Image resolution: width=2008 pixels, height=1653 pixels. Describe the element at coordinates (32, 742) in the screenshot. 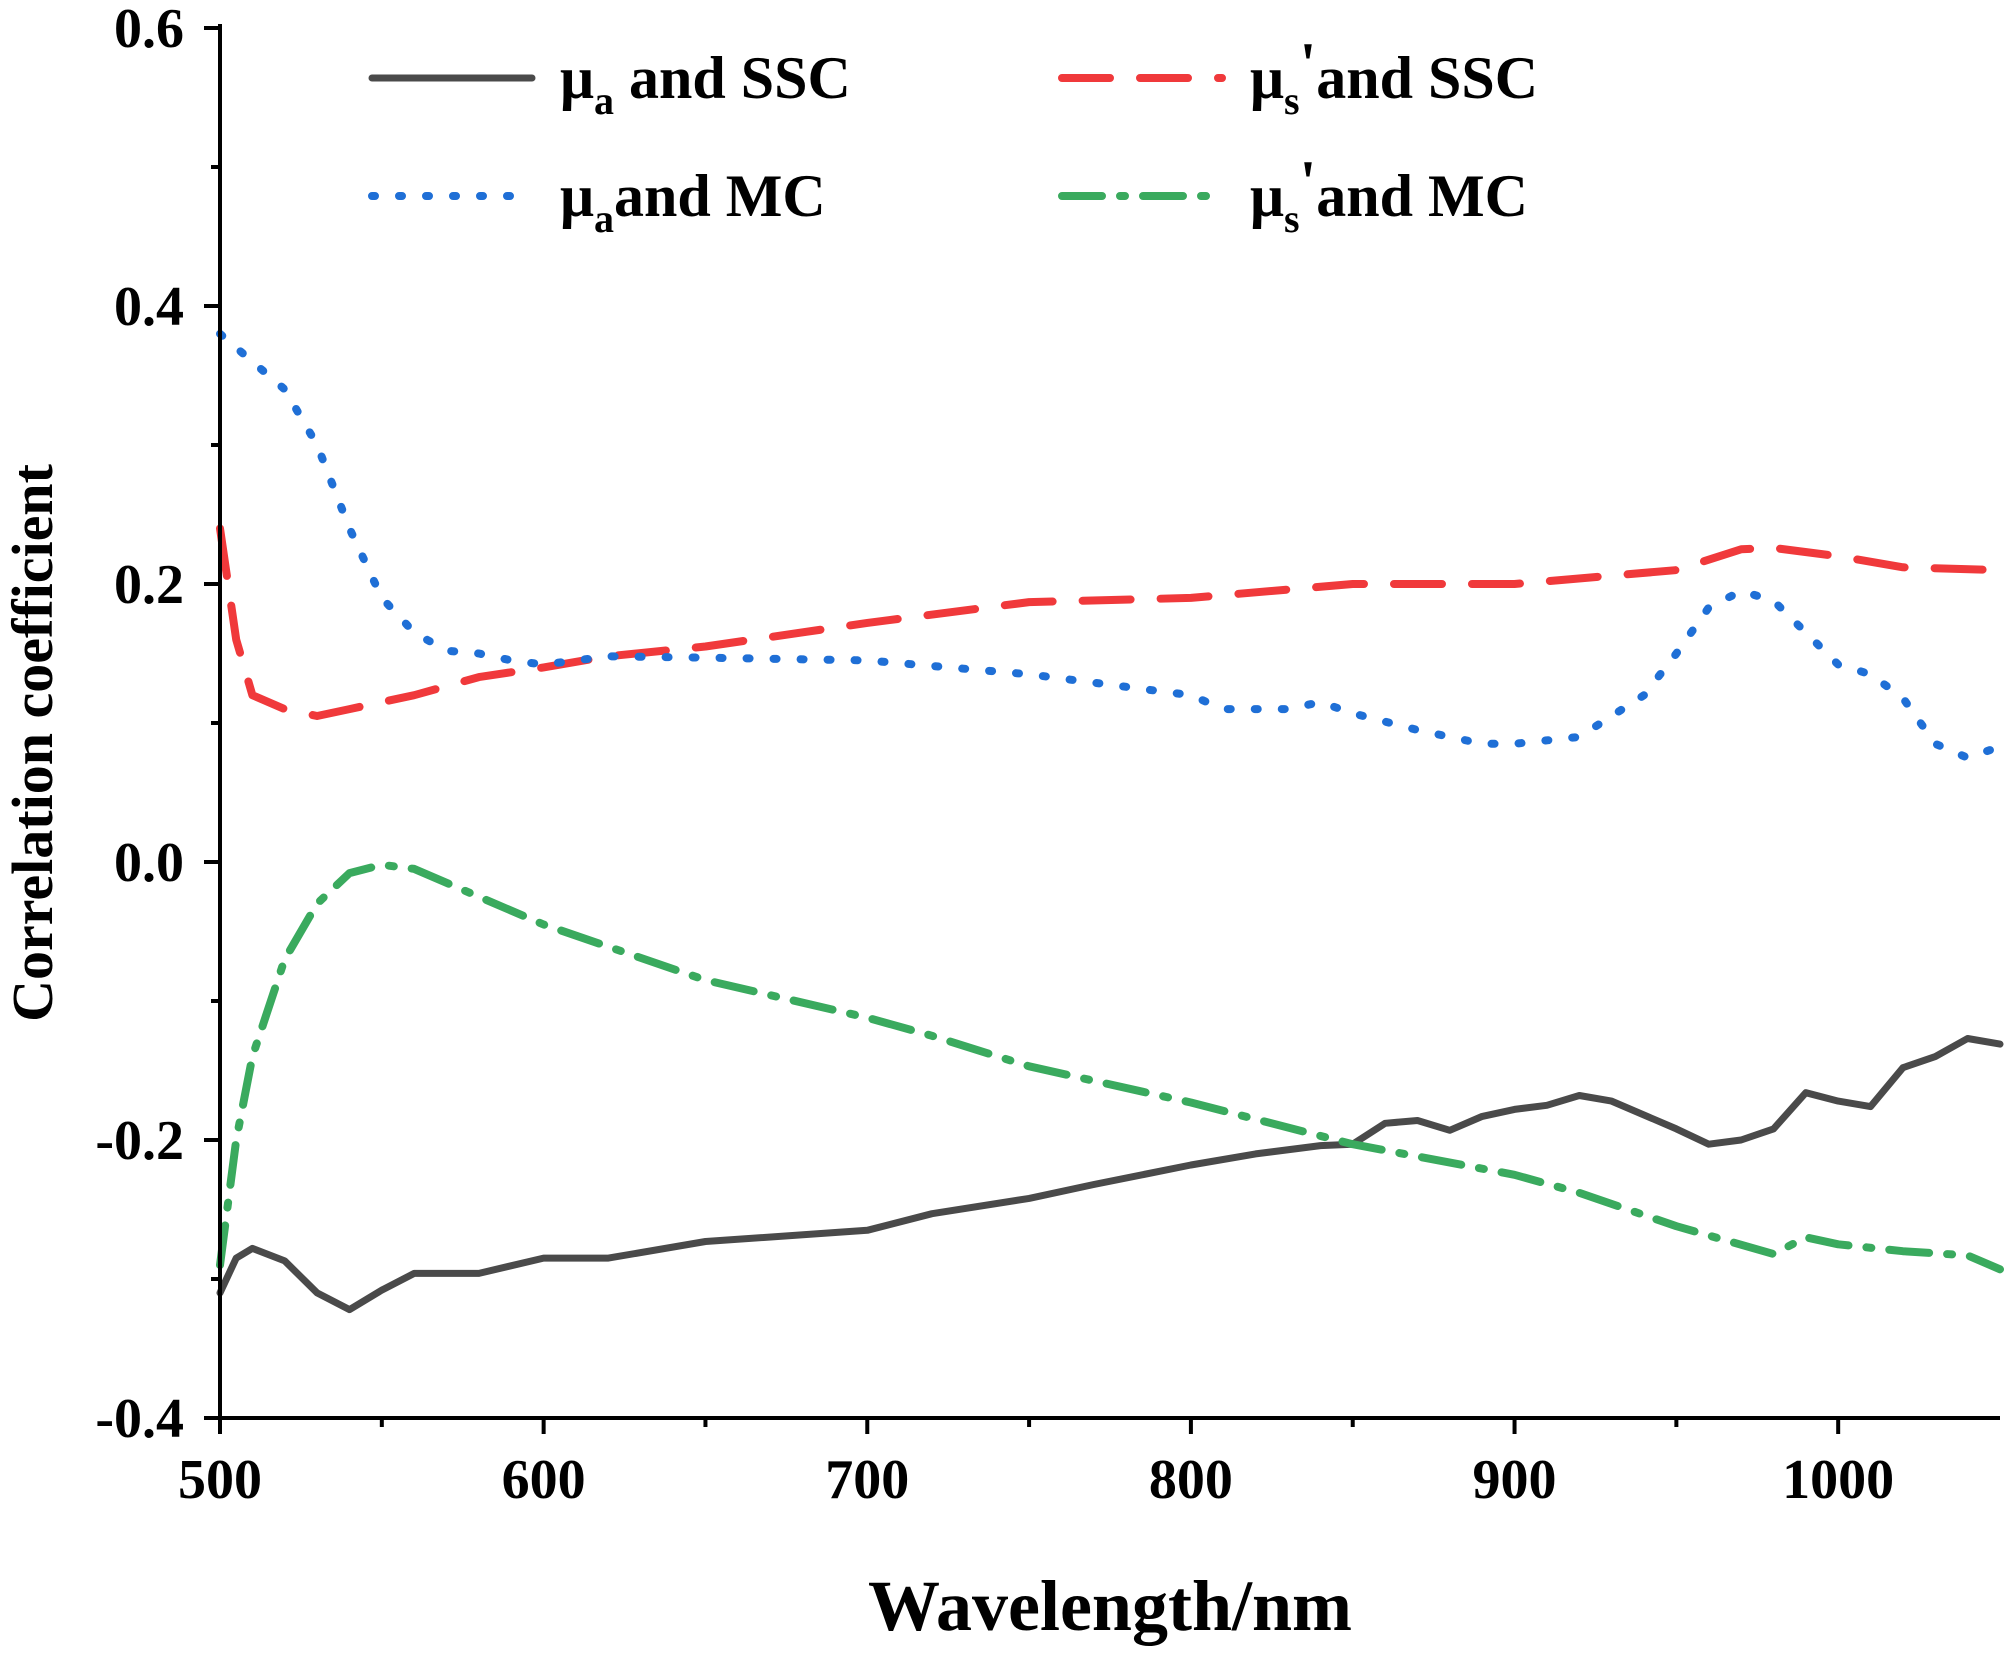

I see `y-axis-title: Correlation coefficient` at that location.